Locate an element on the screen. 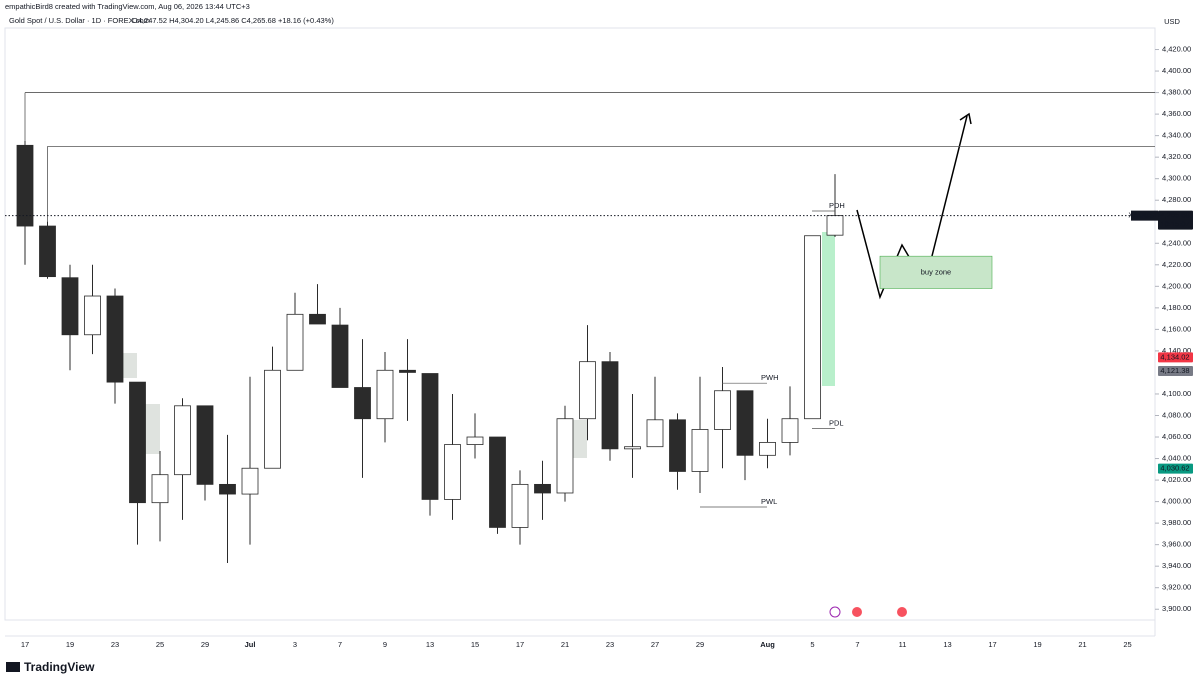 Image resolution: width=1200 pixels, height=685 pixels. symbol: Gold Spot / U.S. Dollar · 1D · FOREX.com is located at coordinates (79, 20).